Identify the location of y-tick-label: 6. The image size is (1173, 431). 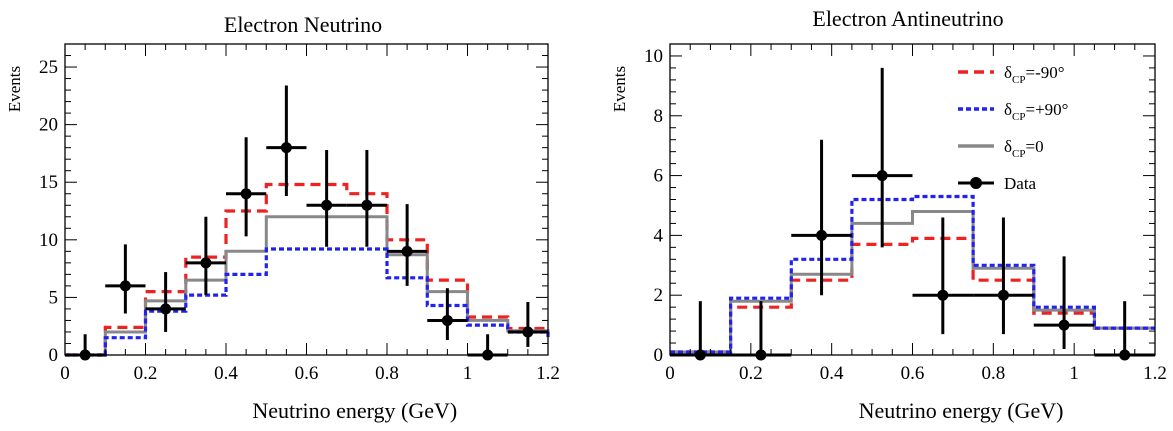
(659, 176).